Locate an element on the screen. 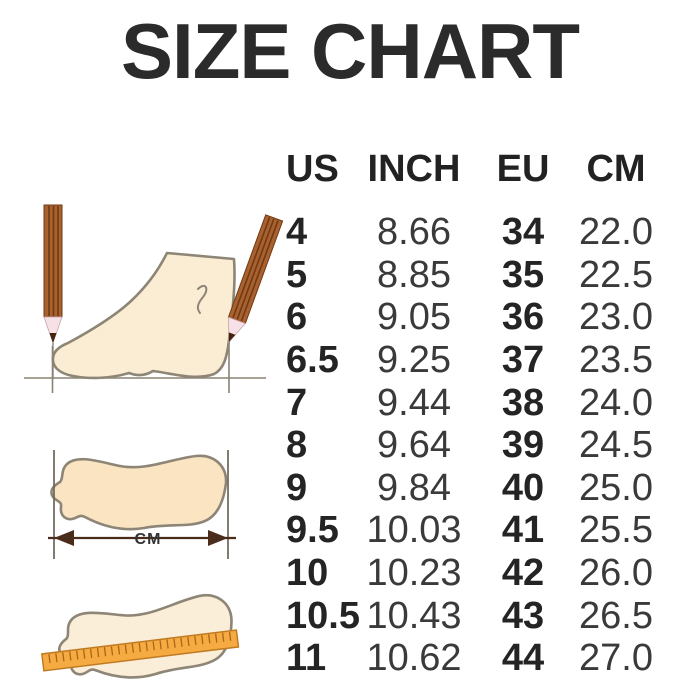  column-header-us: US is located at coordinates (312, 169).